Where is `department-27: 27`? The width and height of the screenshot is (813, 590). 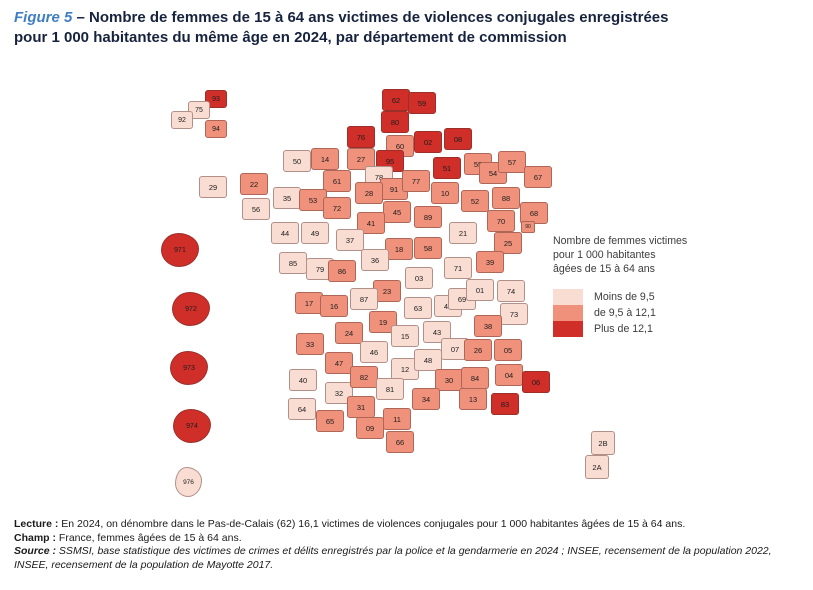 department-27: 27 is located at coordinates (361, 159).